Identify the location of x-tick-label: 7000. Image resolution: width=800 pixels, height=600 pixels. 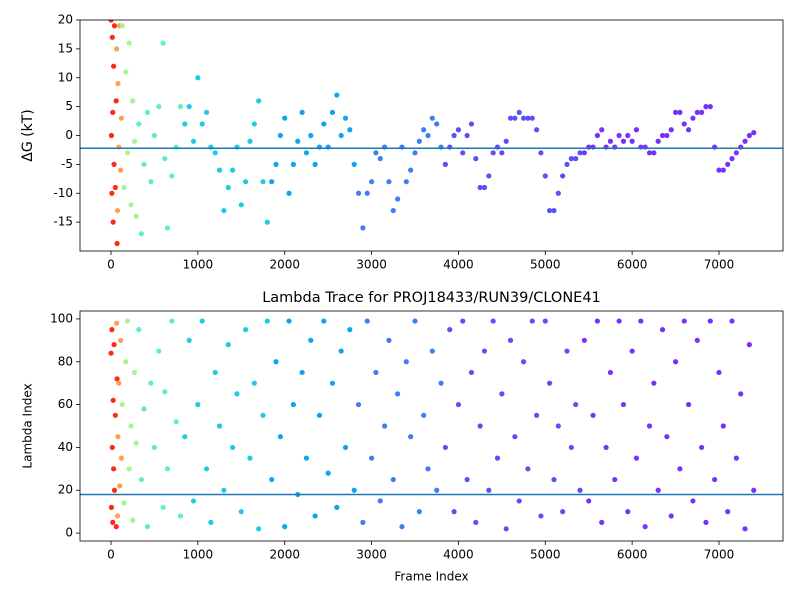
(719, 555).